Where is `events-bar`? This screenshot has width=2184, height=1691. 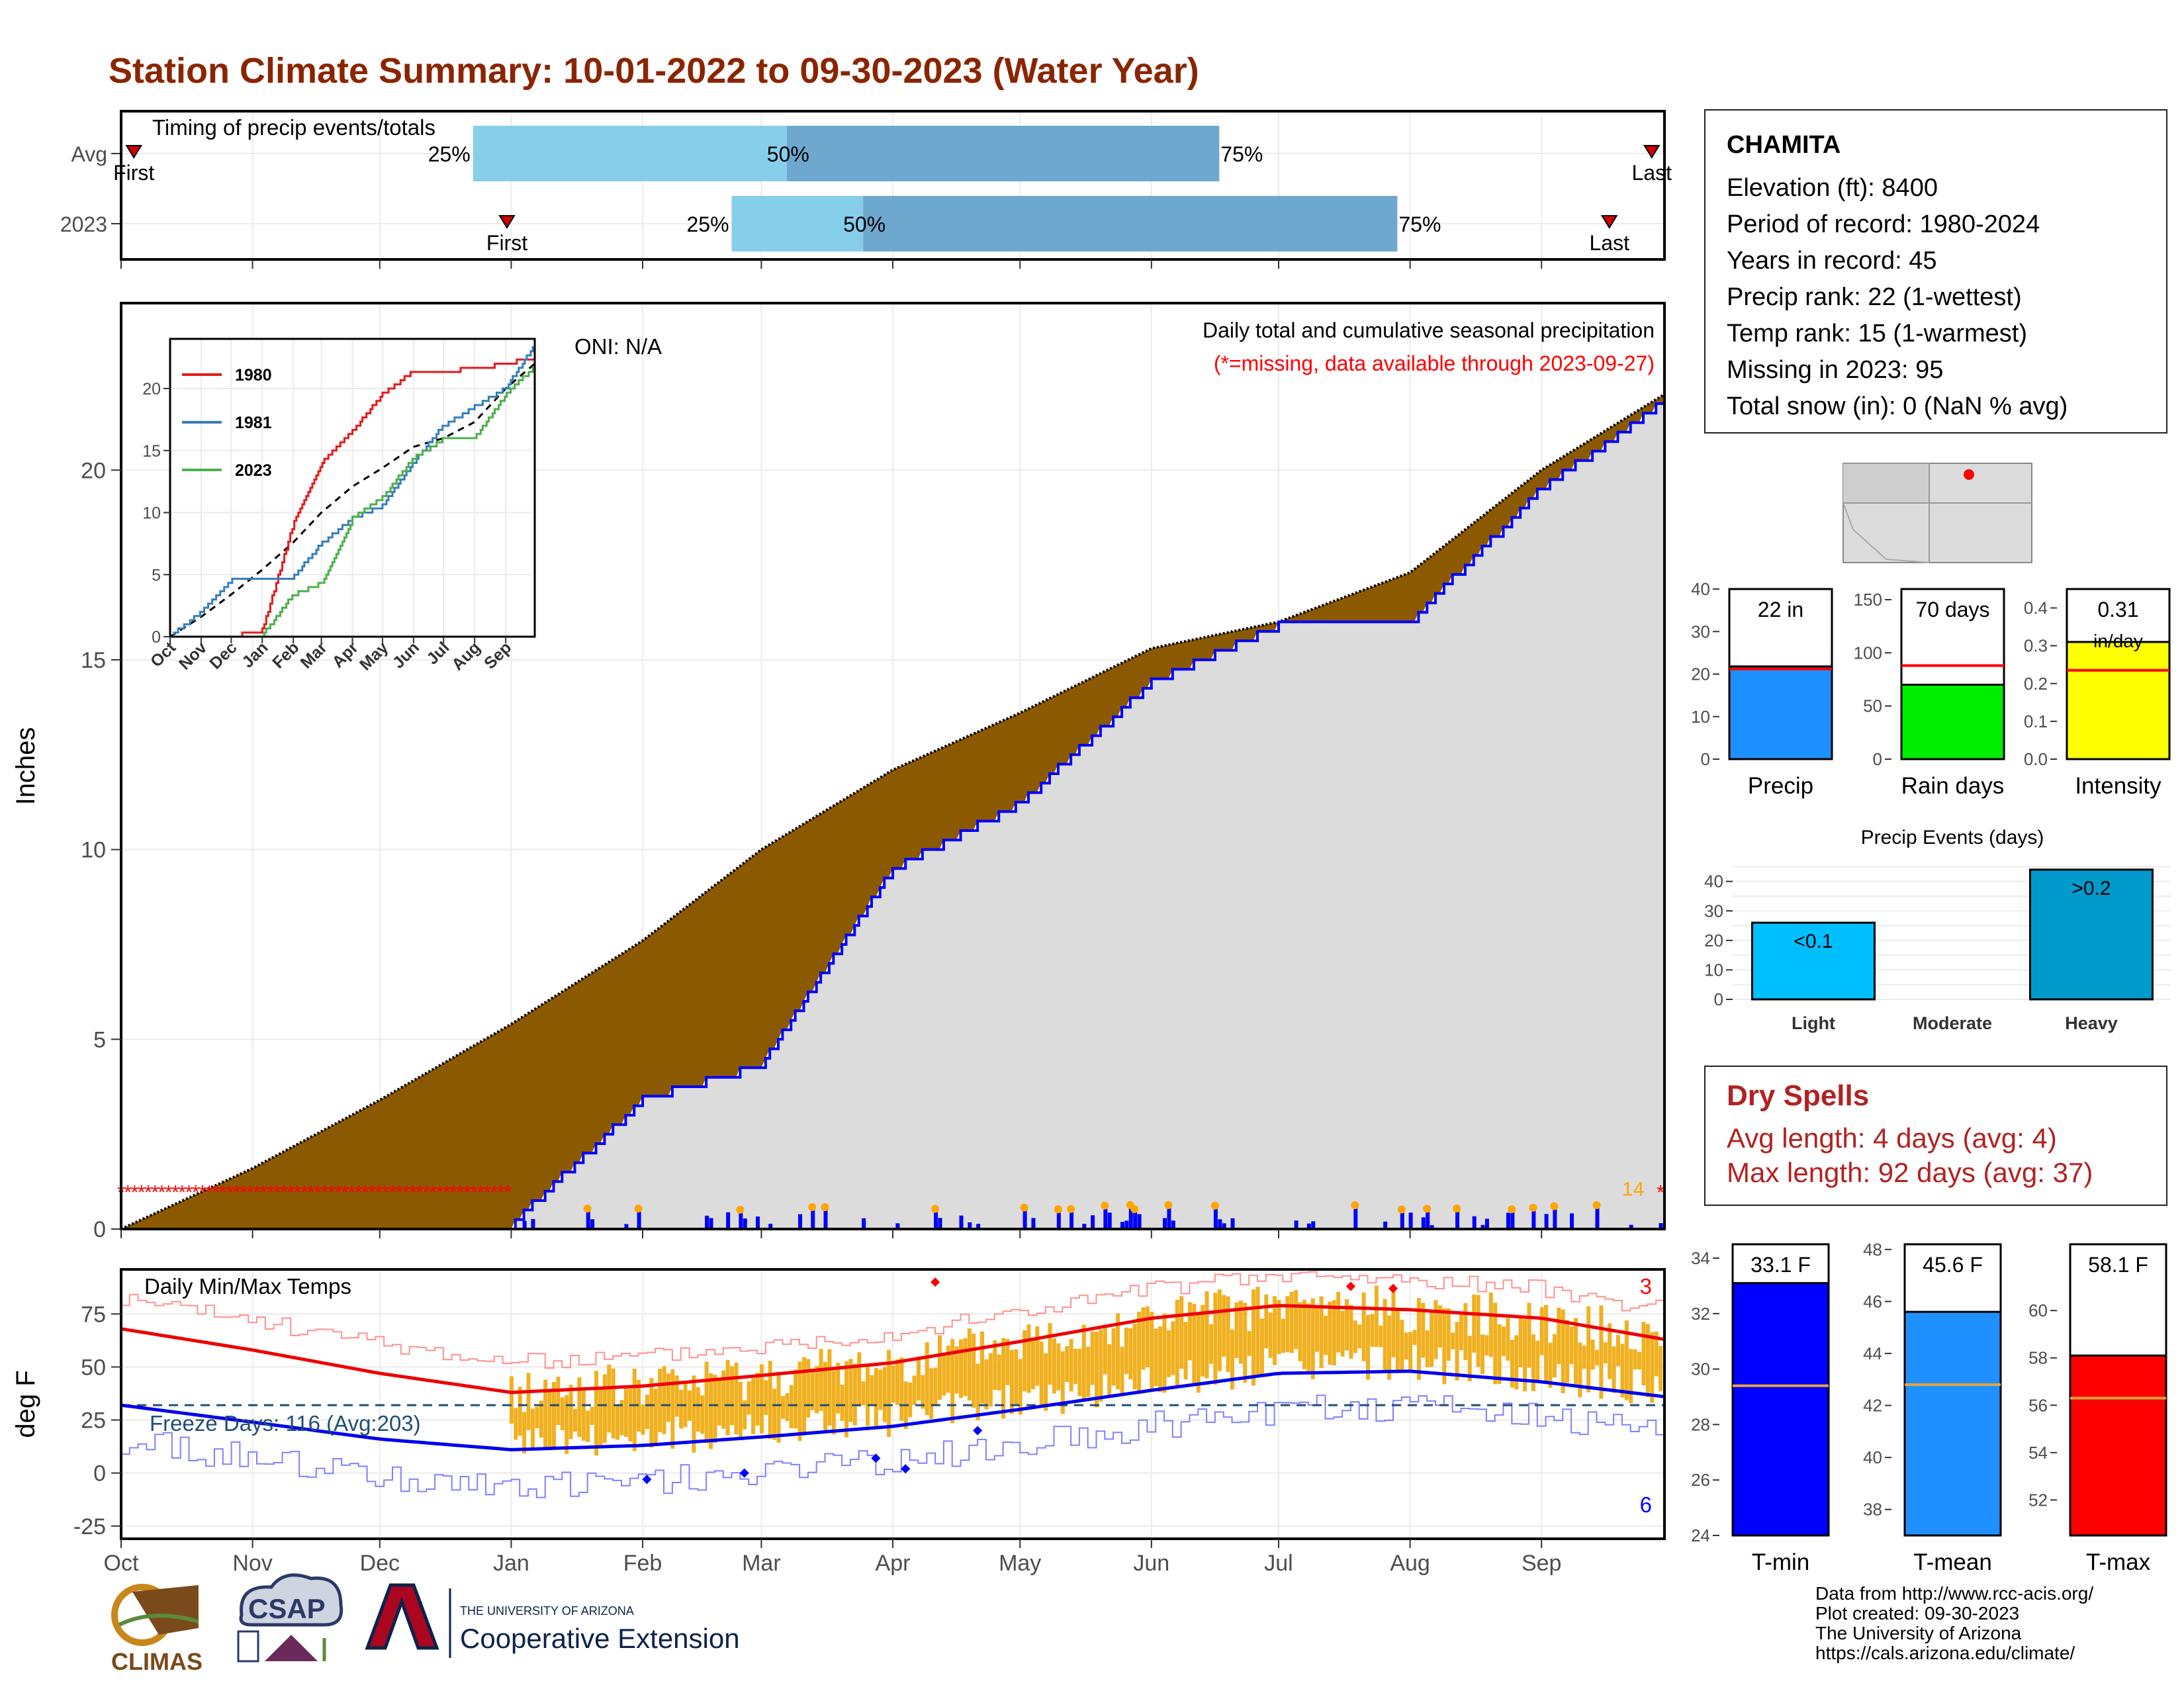
events-bar is located at coordinates (2091, 934).